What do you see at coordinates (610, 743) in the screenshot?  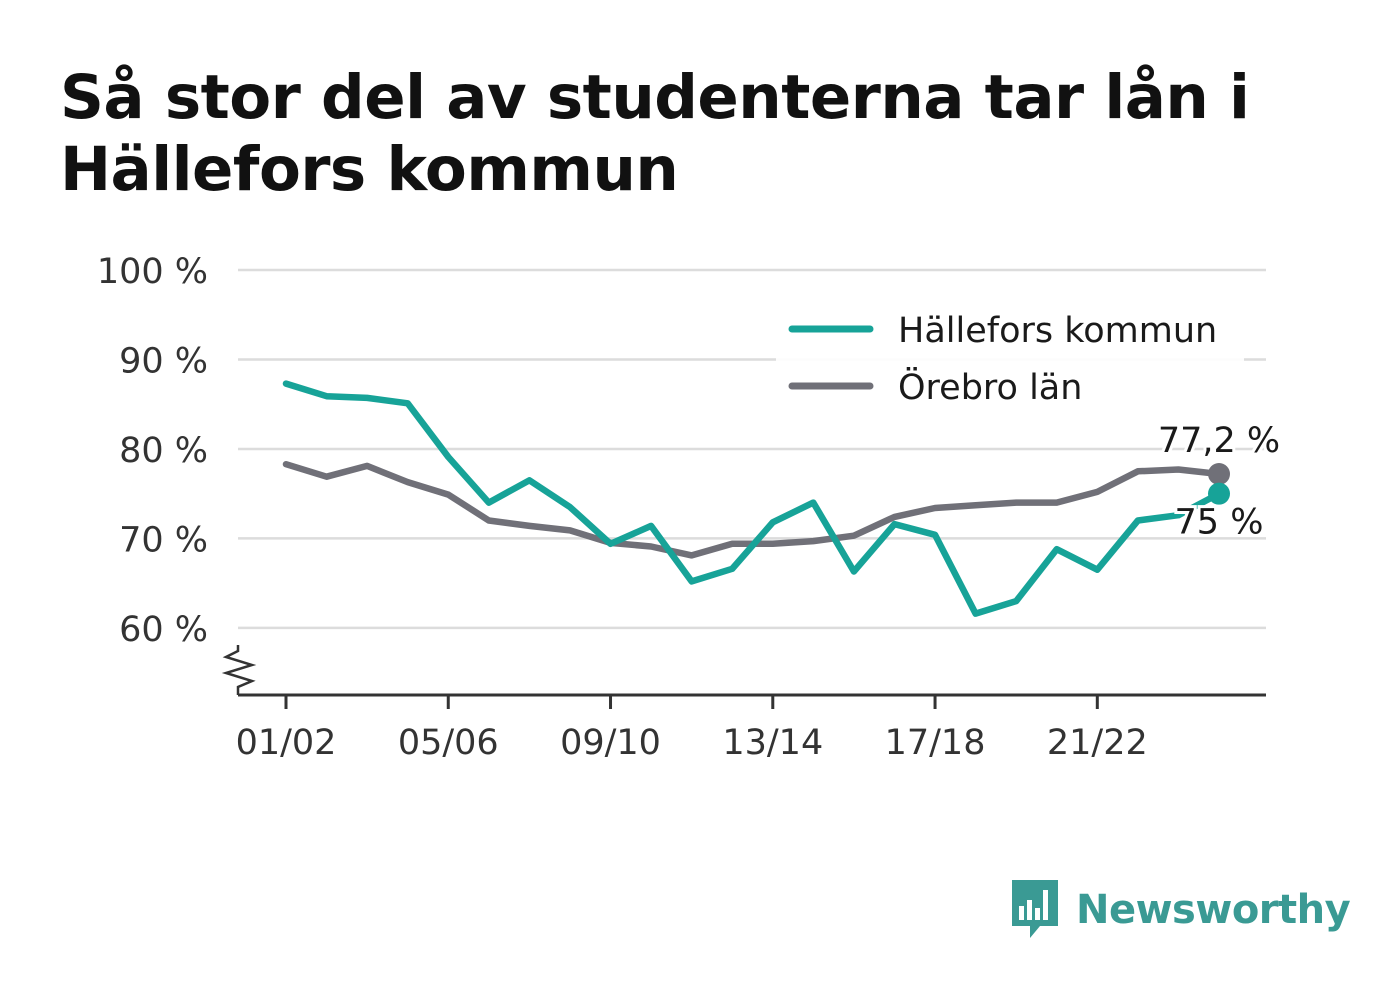 I see `x-tick-label: 09/10` at bounding box center [610, 743].